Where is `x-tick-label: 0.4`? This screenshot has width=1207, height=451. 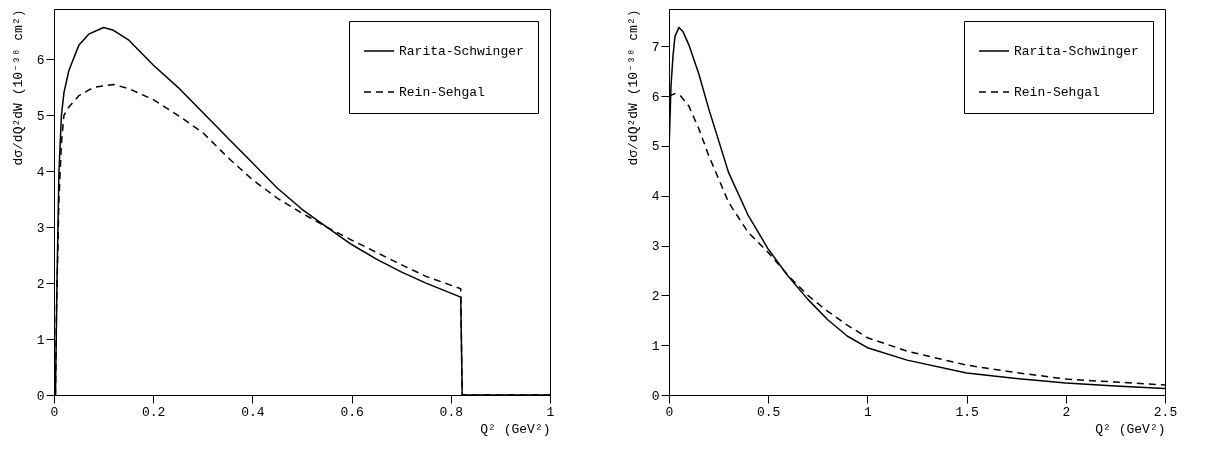
x-tick-label: 0.4 is located at coordinates (253, 412).